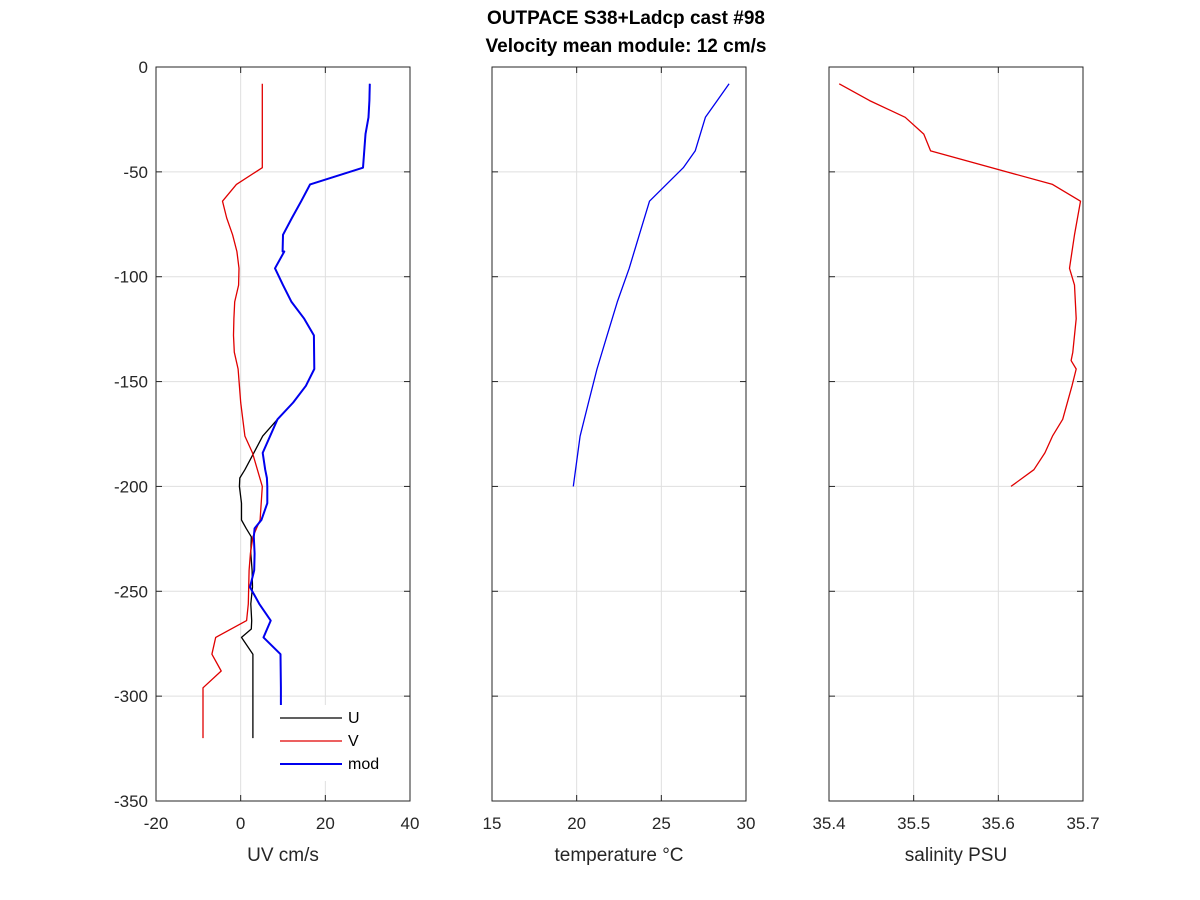 This screenshot has height=900, width=1200. What do you see at coordinates (363, 764) in the screenshot?
I see `legend-label-mod: mod` at bounding box center [363, 764].